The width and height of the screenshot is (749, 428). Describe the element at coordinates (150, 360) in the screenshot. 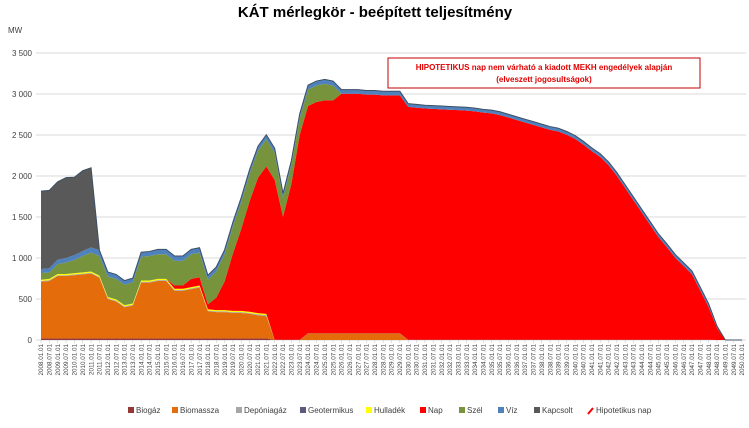

I see `x-tick-label: 2014.07.01` at that location.